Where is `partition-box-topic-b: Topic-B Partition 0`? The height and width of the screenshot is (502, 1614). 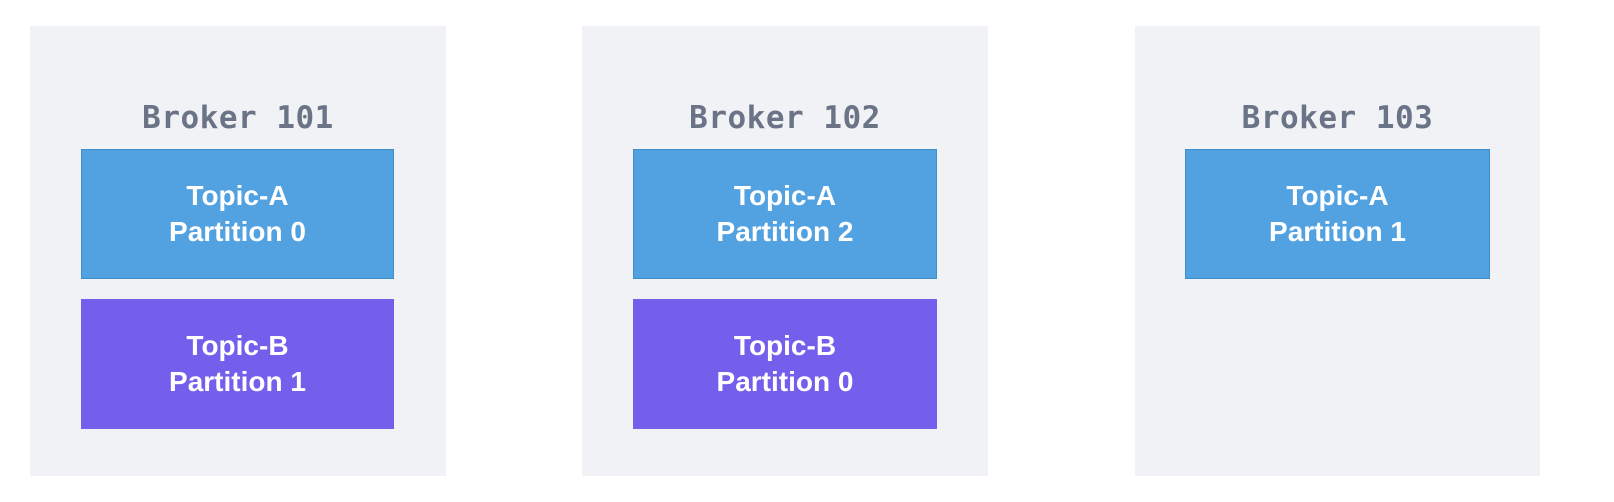 partition-box-topic-b: Topic-B Partition 0 is located at coordinates (785, 364).